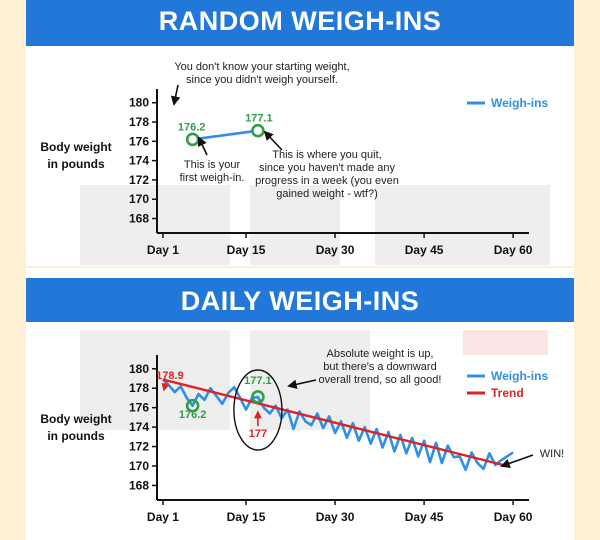  I want to click on highlight-ellipse, so click(258, 410).